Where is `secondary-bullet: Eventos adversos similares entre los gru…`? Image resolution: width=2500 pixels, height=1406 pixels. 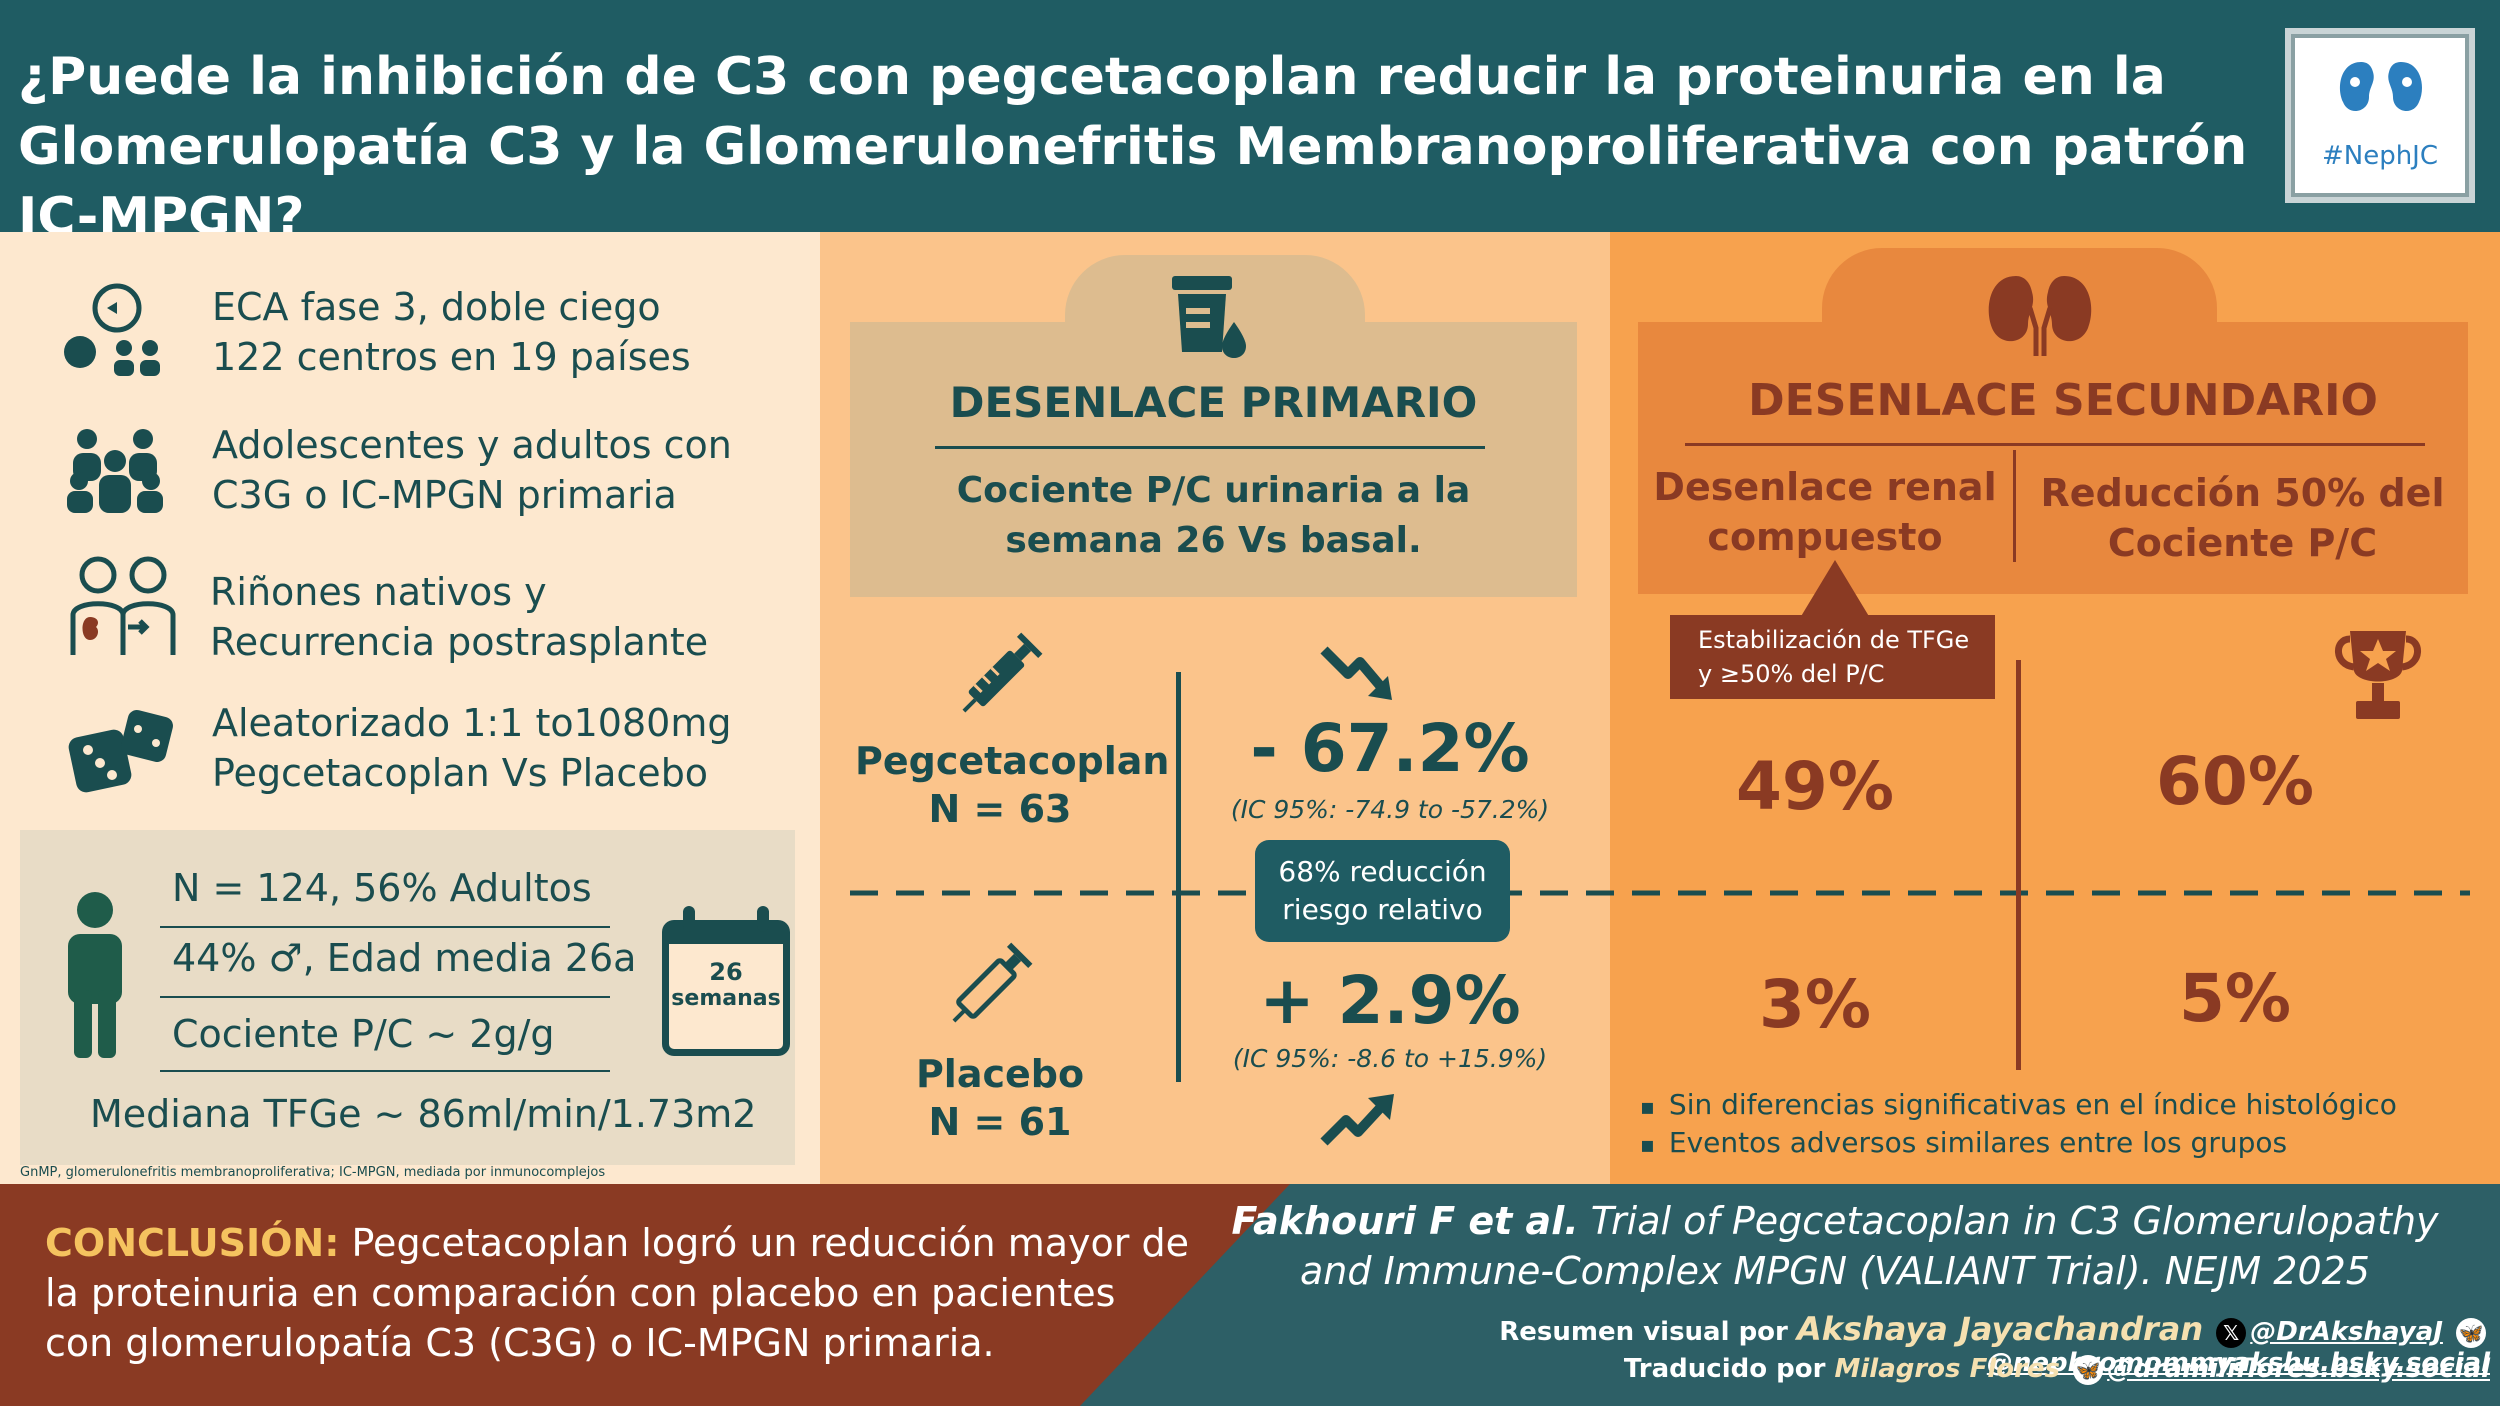 secondary-bullet: Eventos adversos similares entre los gru… is located at coordinates (1963, 1142).